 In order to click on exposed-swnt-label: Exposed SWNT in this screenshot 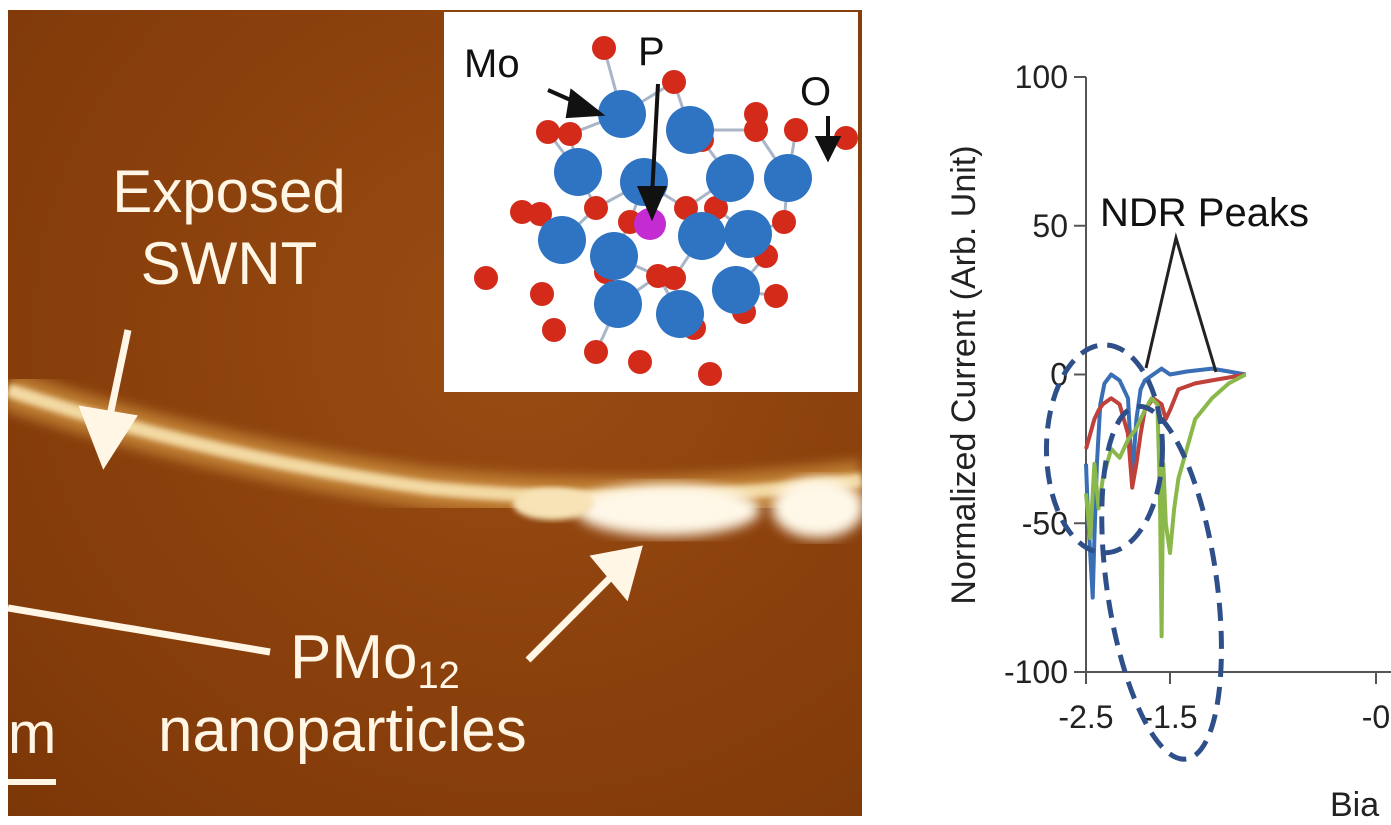, I will do `click(229, 228)`.